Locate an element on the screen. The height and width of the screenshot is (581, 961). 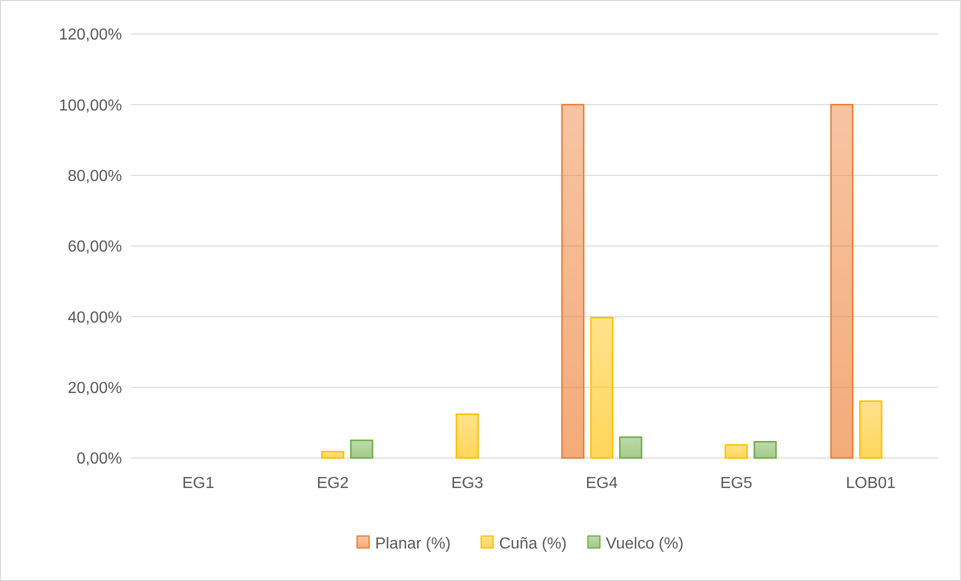
y-tick-label: 60,00% is located at coordinates (95, 247).